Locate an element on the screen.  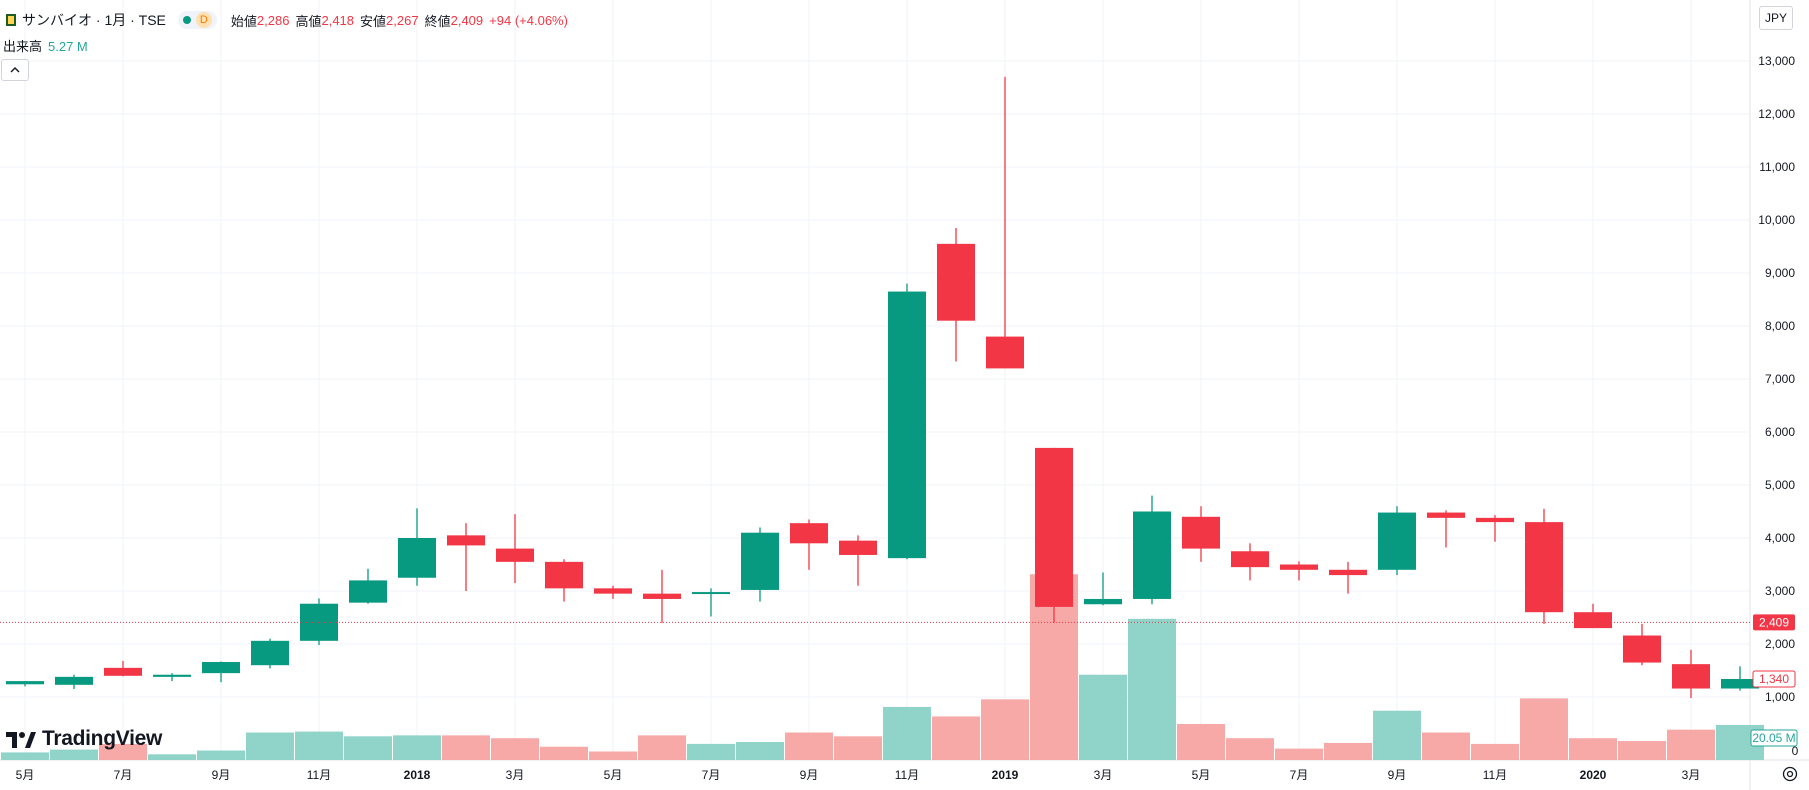
y-tick-label: 12,000 is located at coordinates (1776, 114).